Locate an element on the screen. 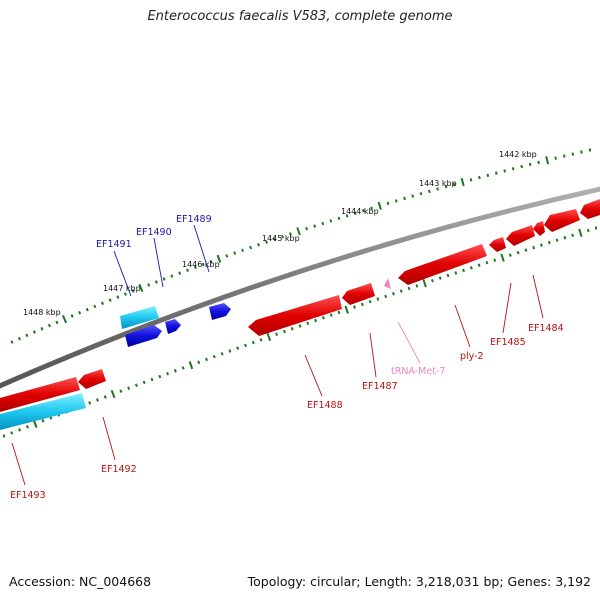  gene-ef1487 is located at coordinates (358, 294).